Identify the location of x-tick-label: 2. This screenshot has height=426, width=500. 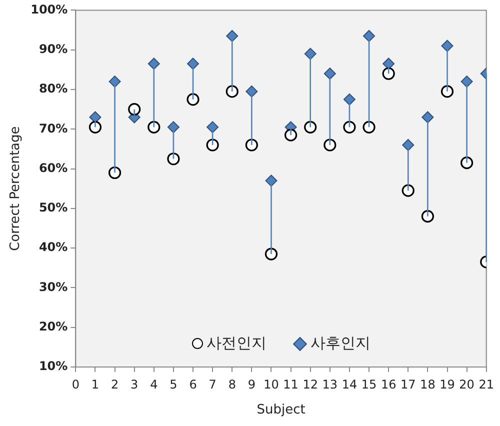
(114, 384).